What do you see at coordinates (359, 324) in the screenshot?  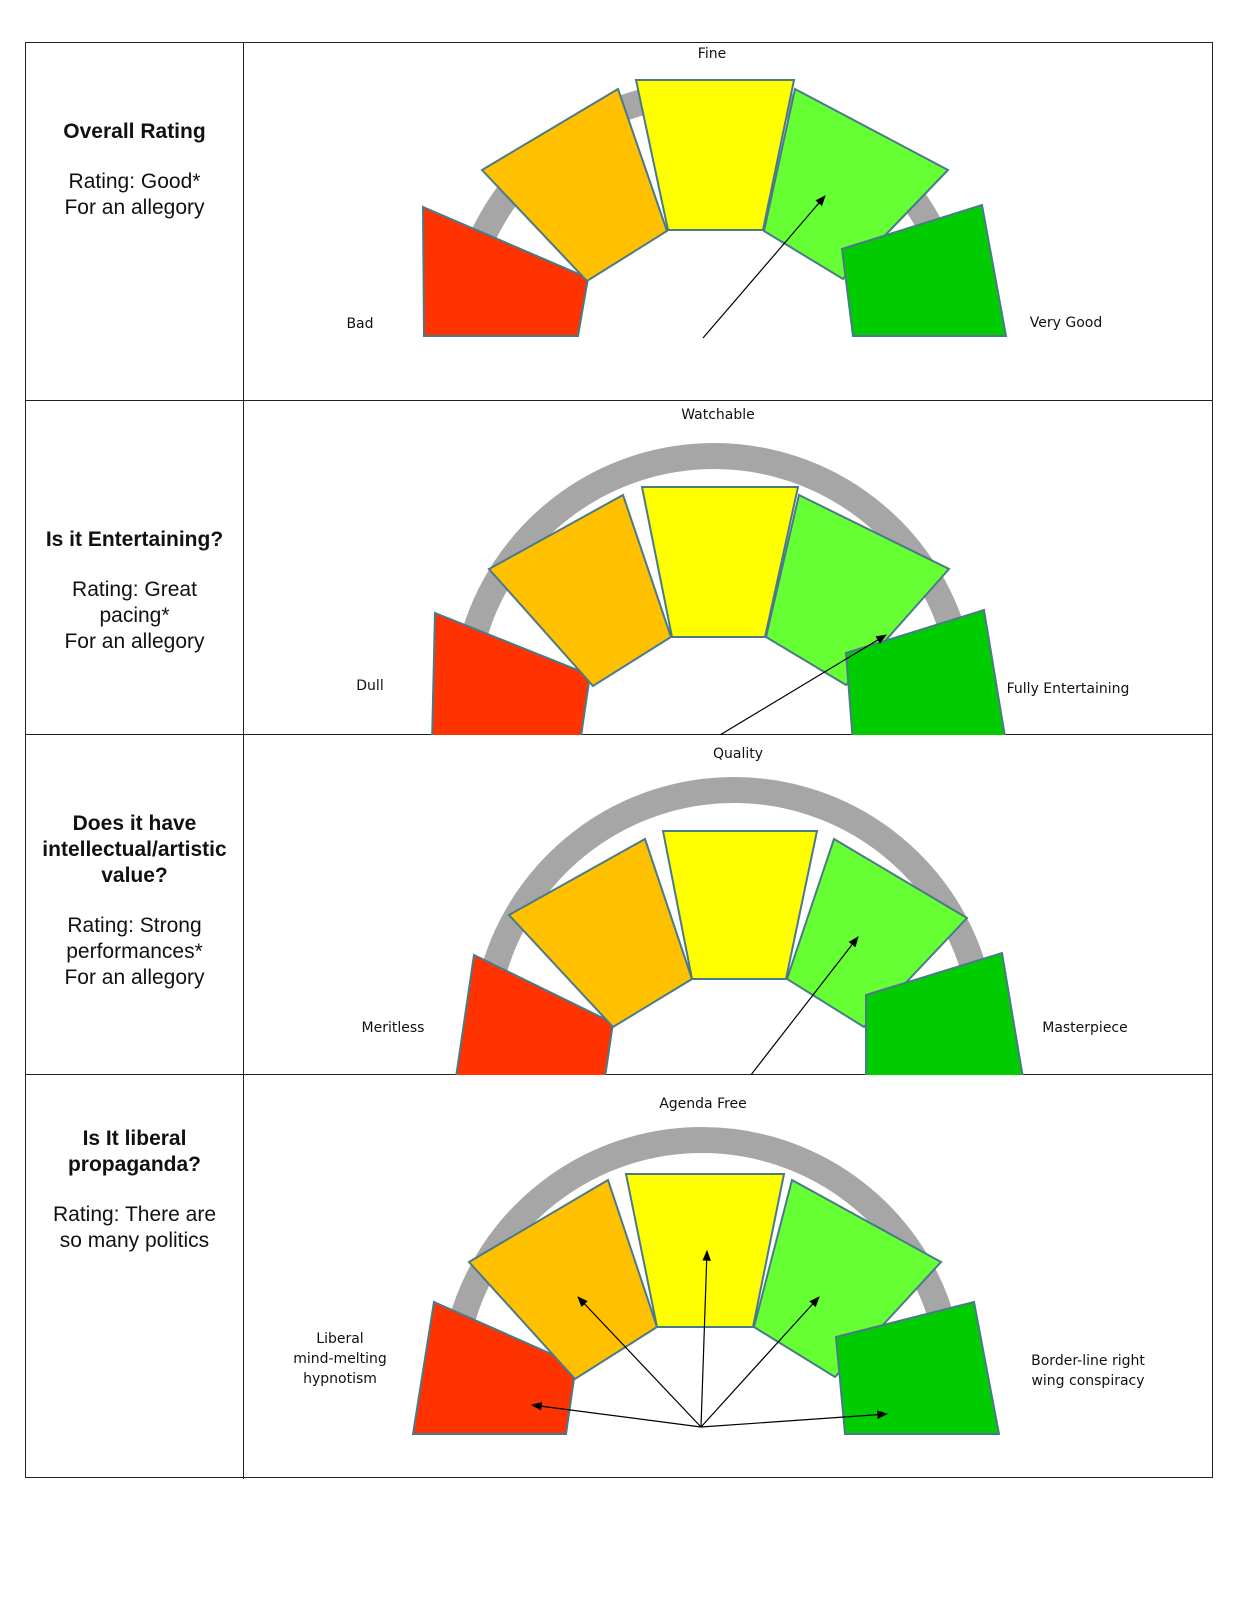 I see `left-label: Bad` at bounding box center [359, 324].